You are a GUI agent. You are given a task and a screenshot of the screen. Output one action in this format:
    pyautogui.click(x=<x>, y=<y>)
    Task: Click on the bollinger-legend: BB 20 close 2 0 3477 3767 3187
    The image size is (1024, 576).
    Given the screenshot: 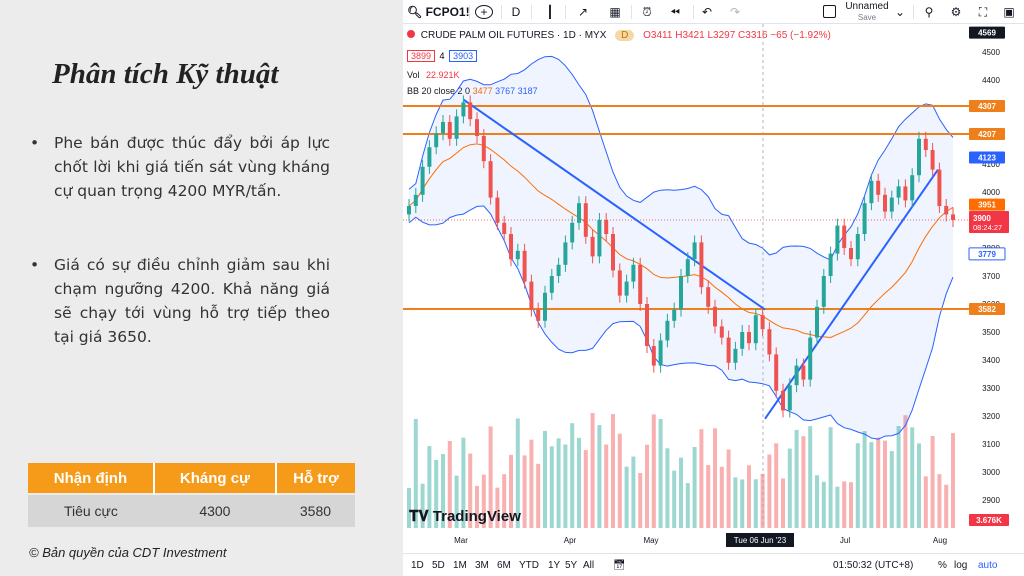 What is the action you would take?
    pyautogui.click(x=472, y=91)
    